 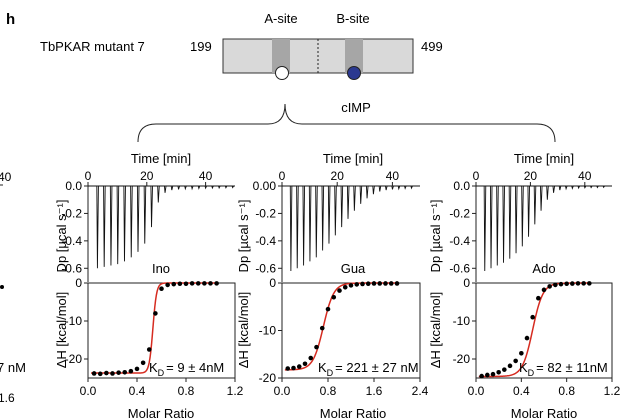 What do you see at coordinates (368, 369) in the screenshot?
I see `kd-annotation: KD = 221 ± 27 nM` at bounding box center [368, 369].